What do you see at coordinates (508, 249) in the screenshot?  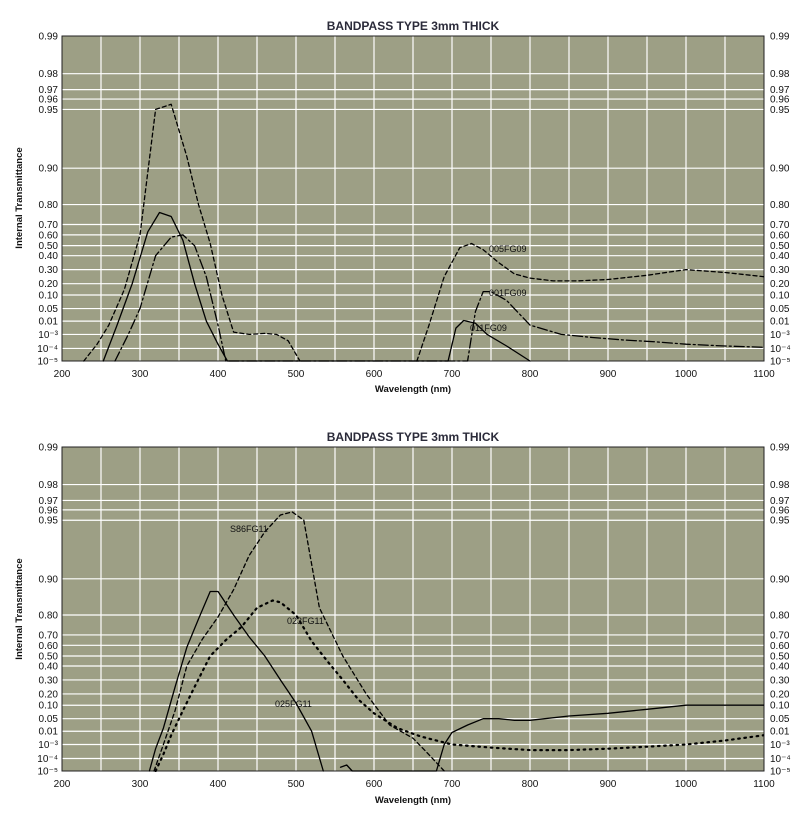 I see `series-label-005FG09: 005FG09` at bounding box center [508, 249].